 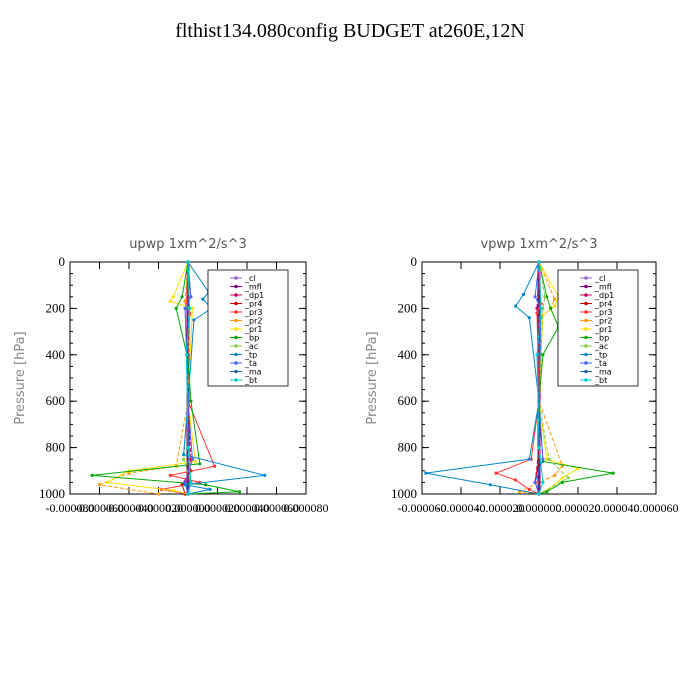 I want to click on series-line-bp, so click(x=166, y=378).